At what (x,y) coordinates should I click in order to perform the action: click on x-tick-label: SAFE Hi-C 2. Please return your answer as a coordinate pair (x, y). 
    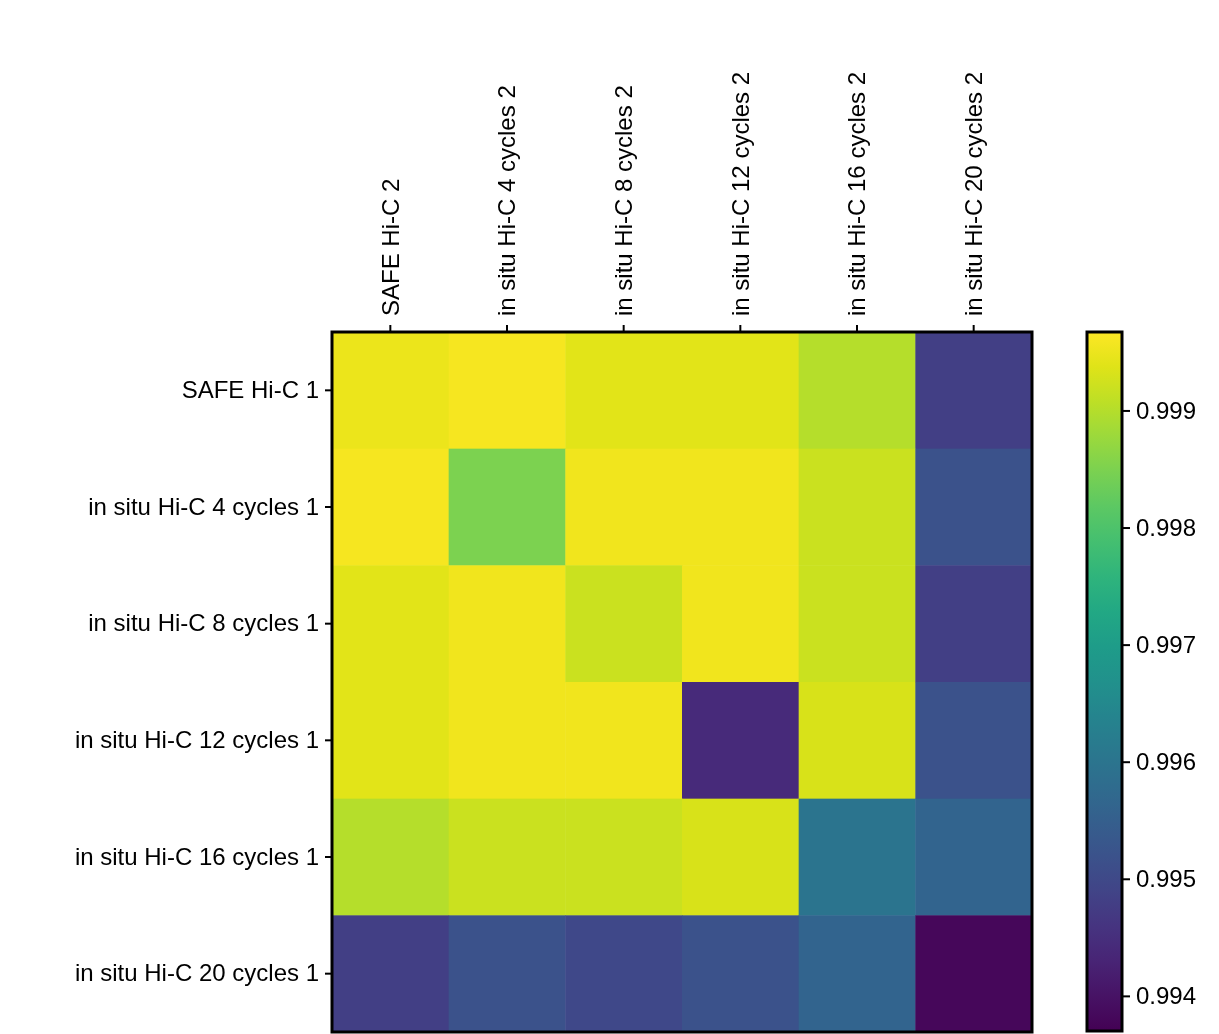
    Looking at the image, I should click on (390, 247).